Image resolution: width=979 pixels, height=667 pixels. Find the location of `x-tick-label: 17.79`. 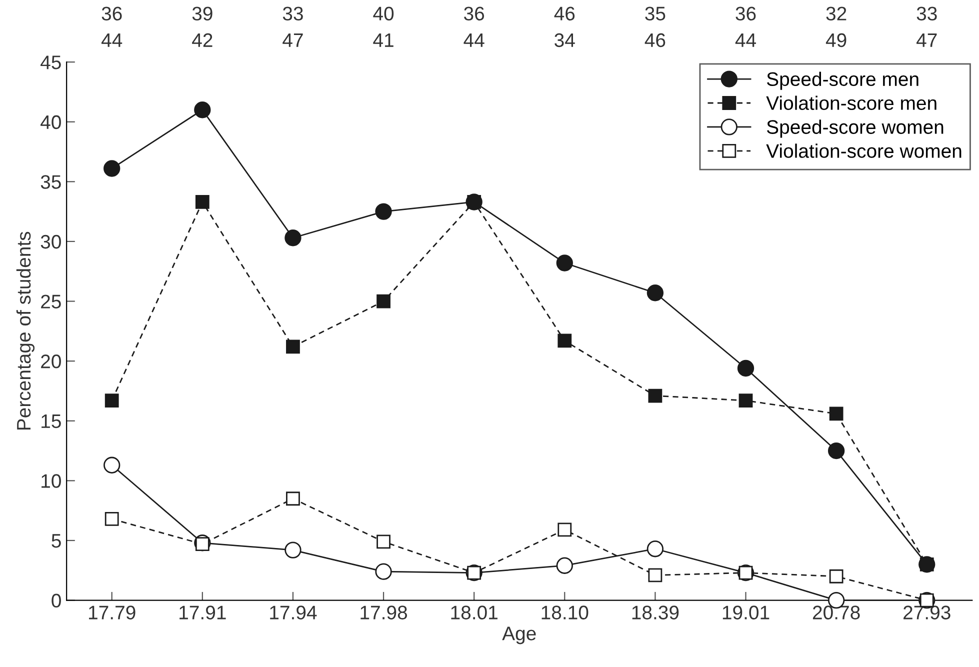

x-tick-label: 17.79 is located at coordinates (112, 613).